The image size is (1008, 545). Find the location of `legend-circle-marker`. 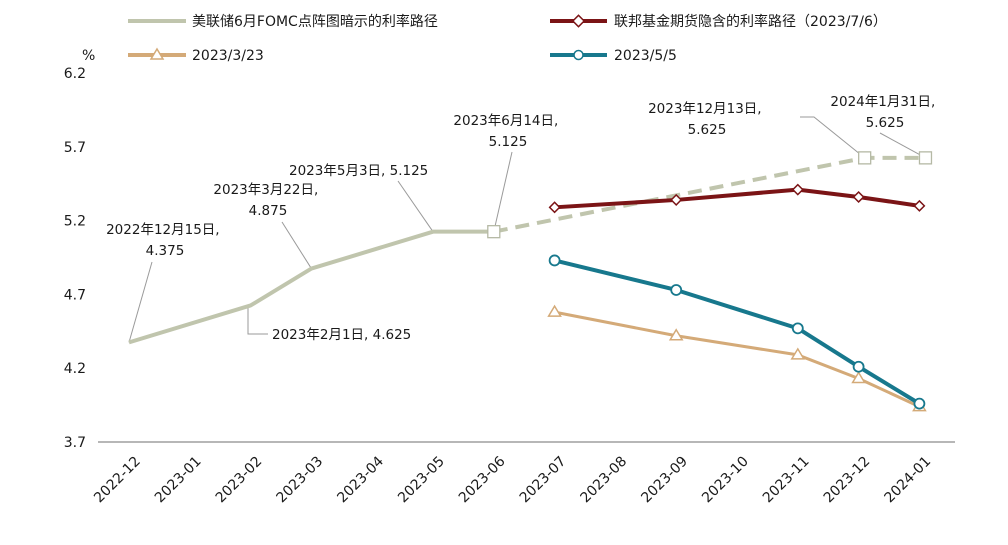

legend-circle-marker is located at coordinates (578, 55).